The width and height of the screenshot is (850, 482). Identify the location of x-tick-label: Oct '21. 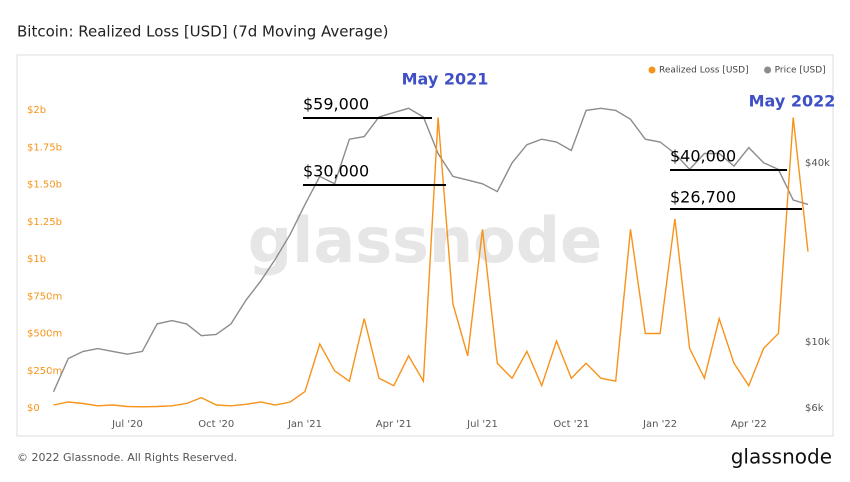
(571, 424).